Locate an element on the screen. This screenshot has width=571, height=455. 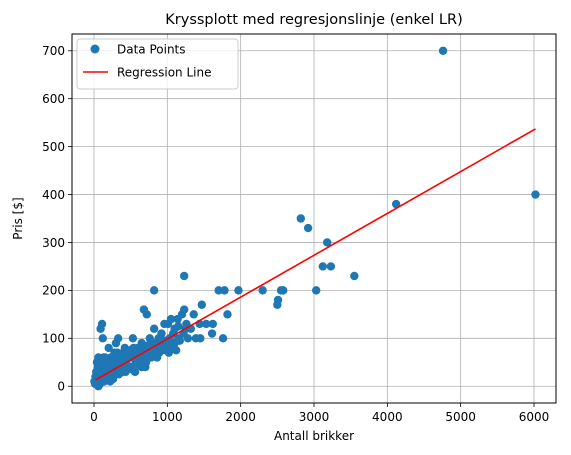
x-axis-ticks: 0 1000 2000 3000 4000 5000 6000 is located at coordinates (319, 413).